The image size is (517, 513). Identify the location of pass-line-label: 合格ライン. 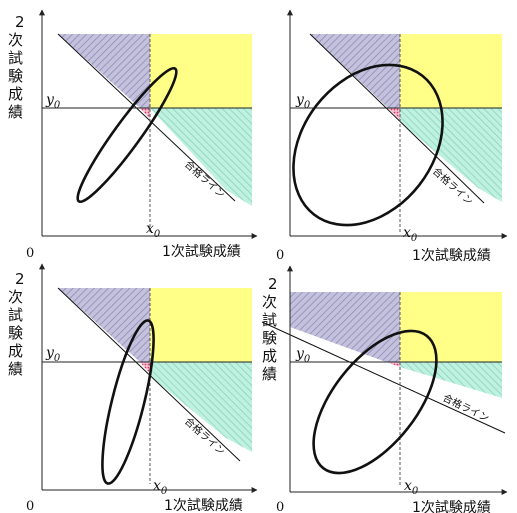
(466, 408).